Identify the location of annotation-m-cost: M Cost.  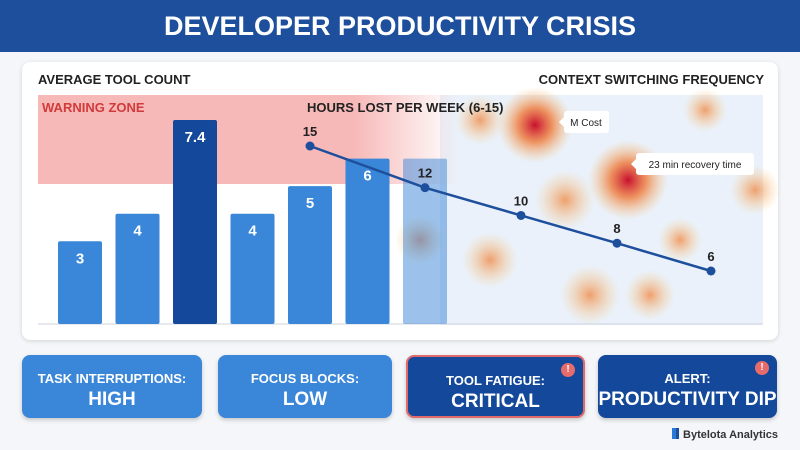
(584, 122).